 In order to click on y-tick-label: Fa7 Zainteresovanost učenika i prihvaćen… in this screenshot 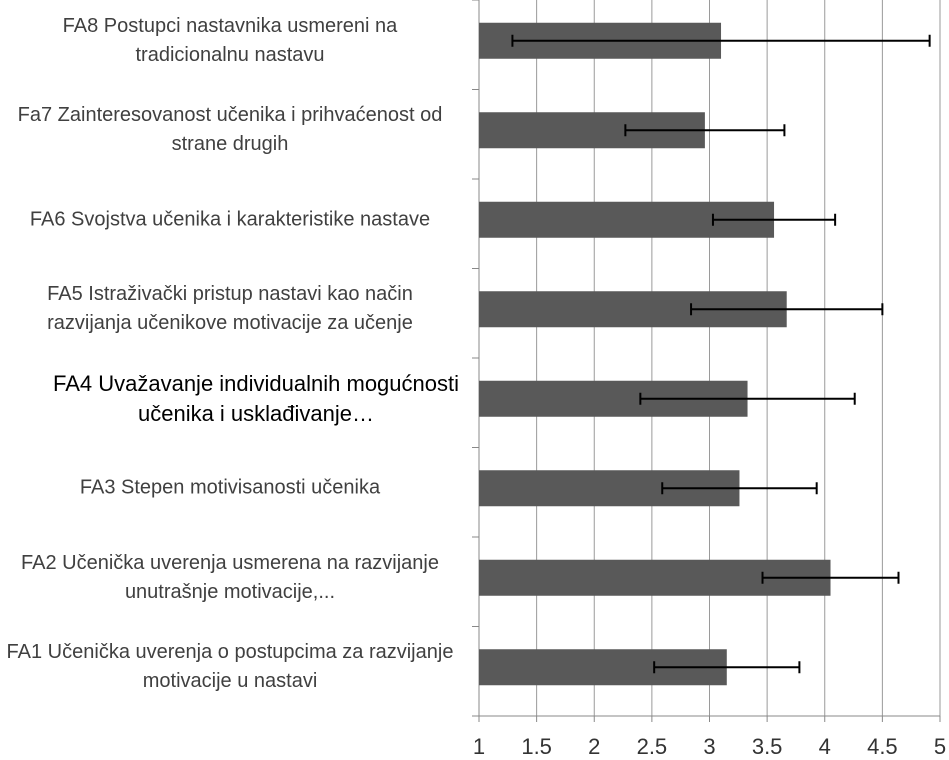, I will do `click(230, 130)`.